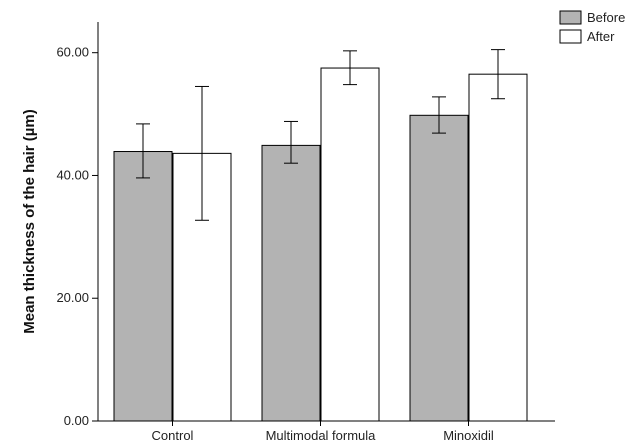 The image size is (638, 447). What do you see at coordinates (77, 236) in the screenshot?
I see `y-ticks: 0.00 20.00 40.00 60.00` at bounding box center [77, 236].